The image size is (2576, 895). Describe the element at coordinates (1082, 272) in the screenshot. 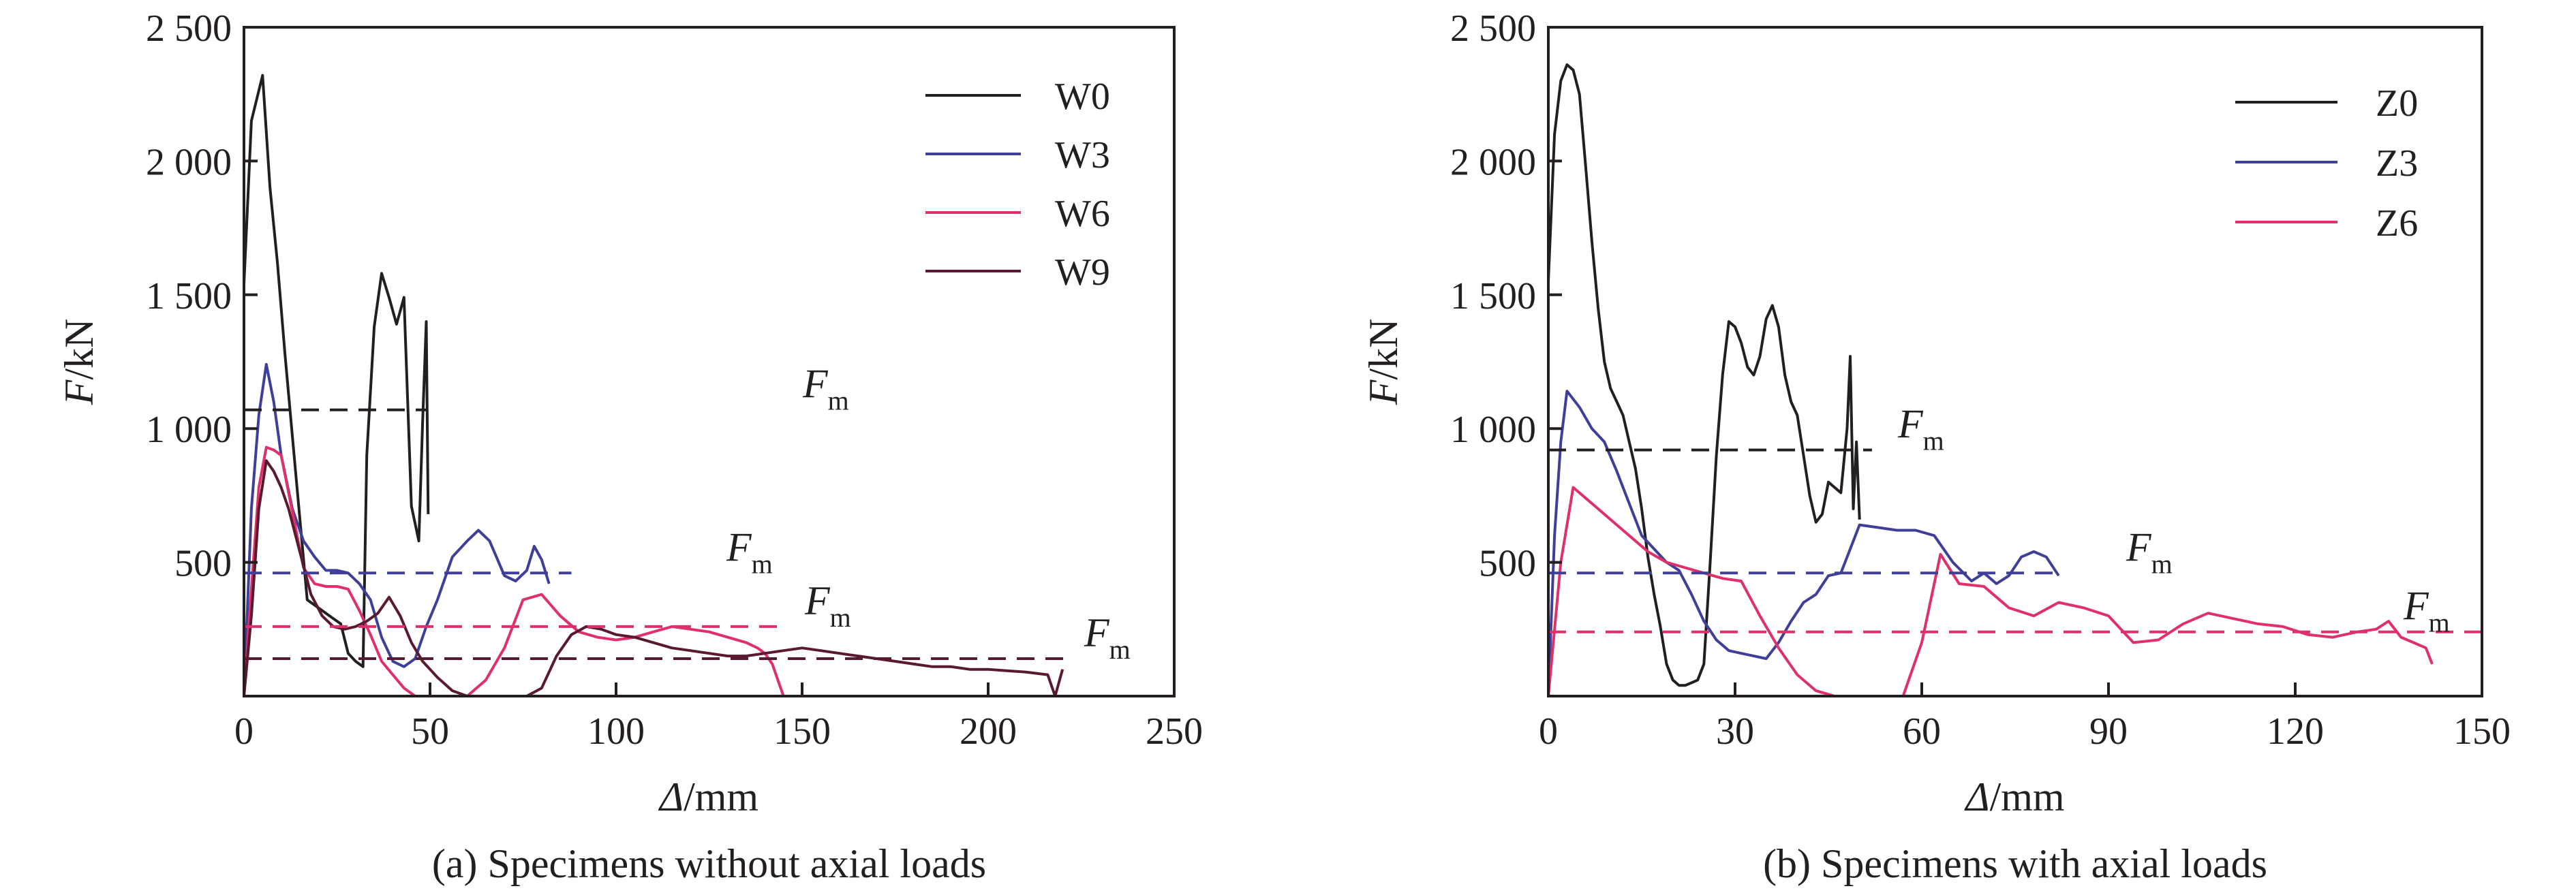

I see `legend-label-w9: W9` at that location.